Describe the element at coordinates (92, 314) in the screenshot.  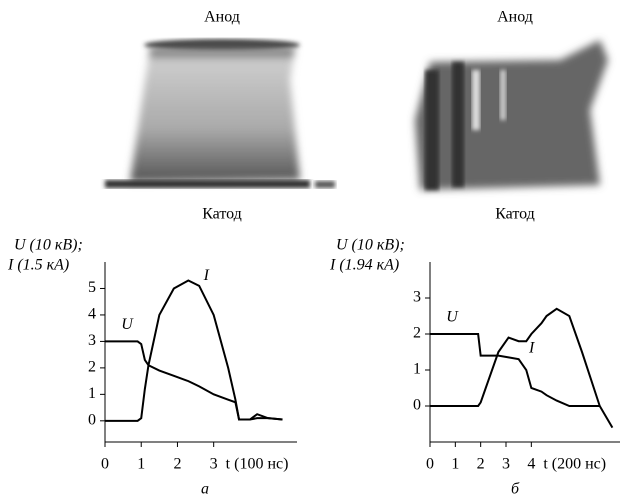
I see `y-tick-label: 4` at that location.